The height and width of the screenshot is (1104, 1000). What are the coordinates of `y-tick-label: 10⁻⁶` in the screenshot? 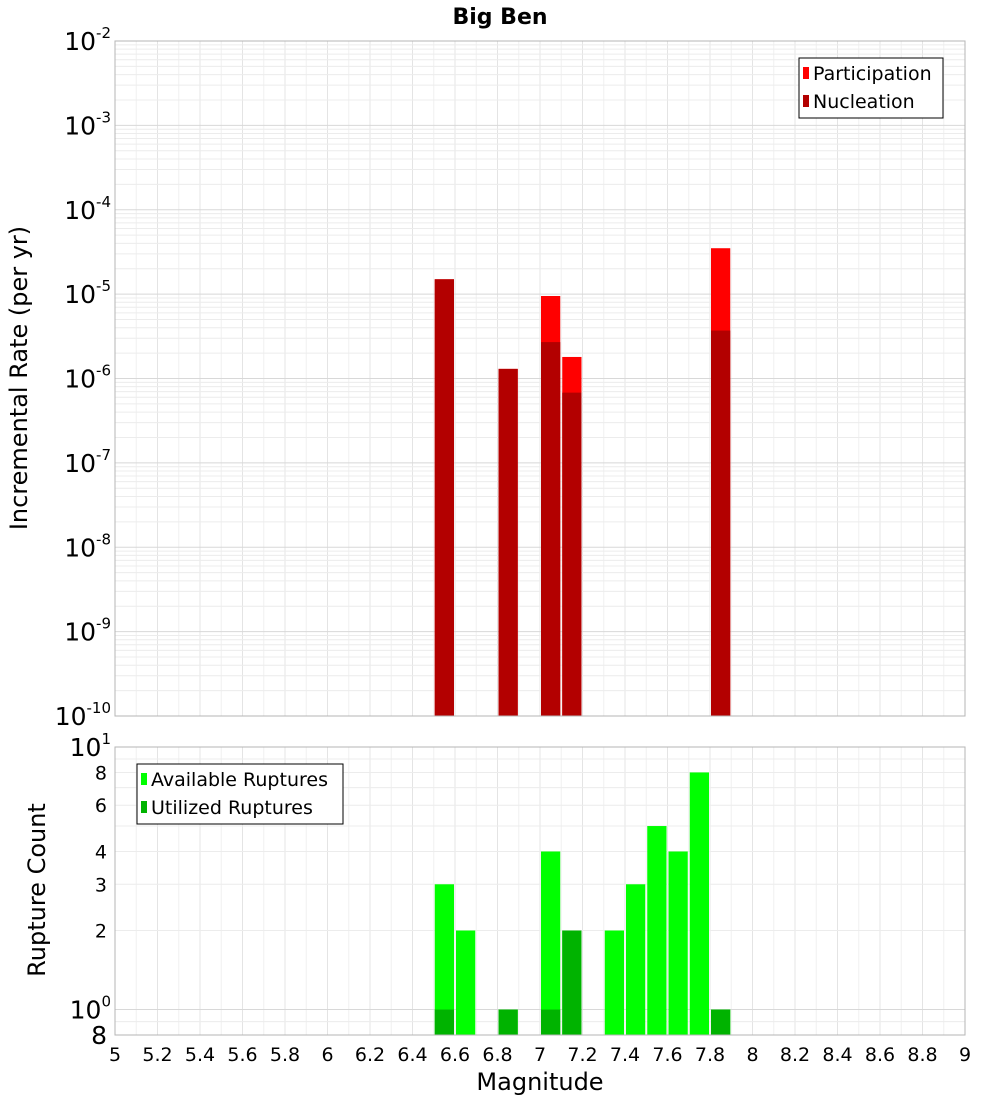 It's located at (87, 378).